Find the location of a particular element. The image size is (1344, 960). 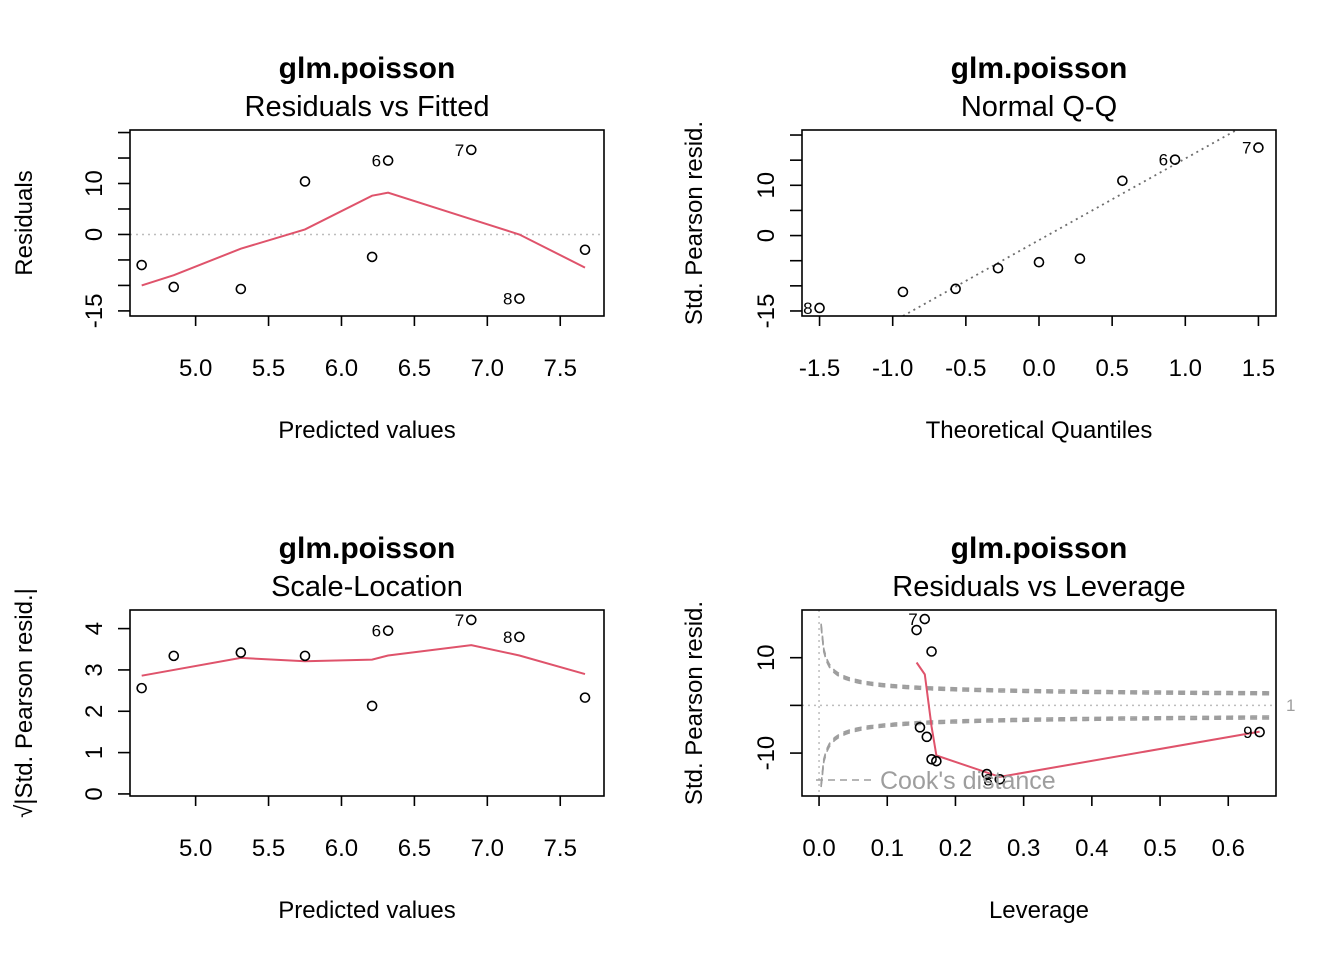

chart-residuals-vs-leverage-smoother-line is located at coordinates (1087, 719).